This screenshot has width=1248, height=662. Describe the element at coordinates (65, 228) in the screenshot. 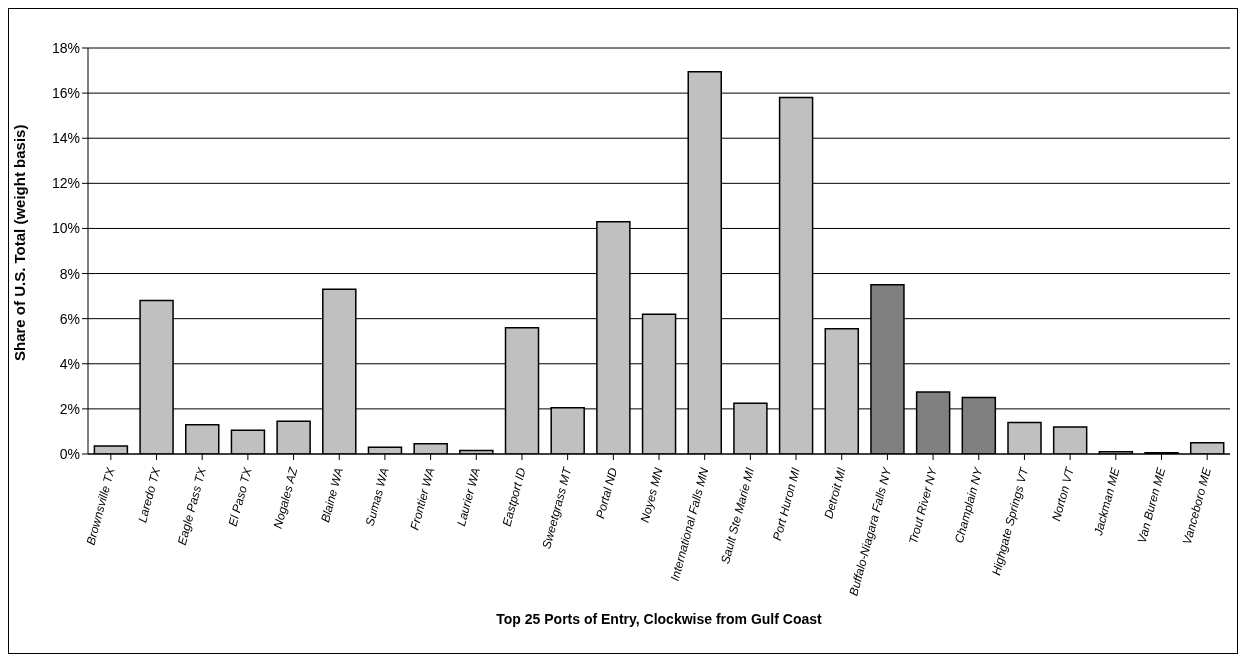

I see `y-tick-label: 10%` at that location.